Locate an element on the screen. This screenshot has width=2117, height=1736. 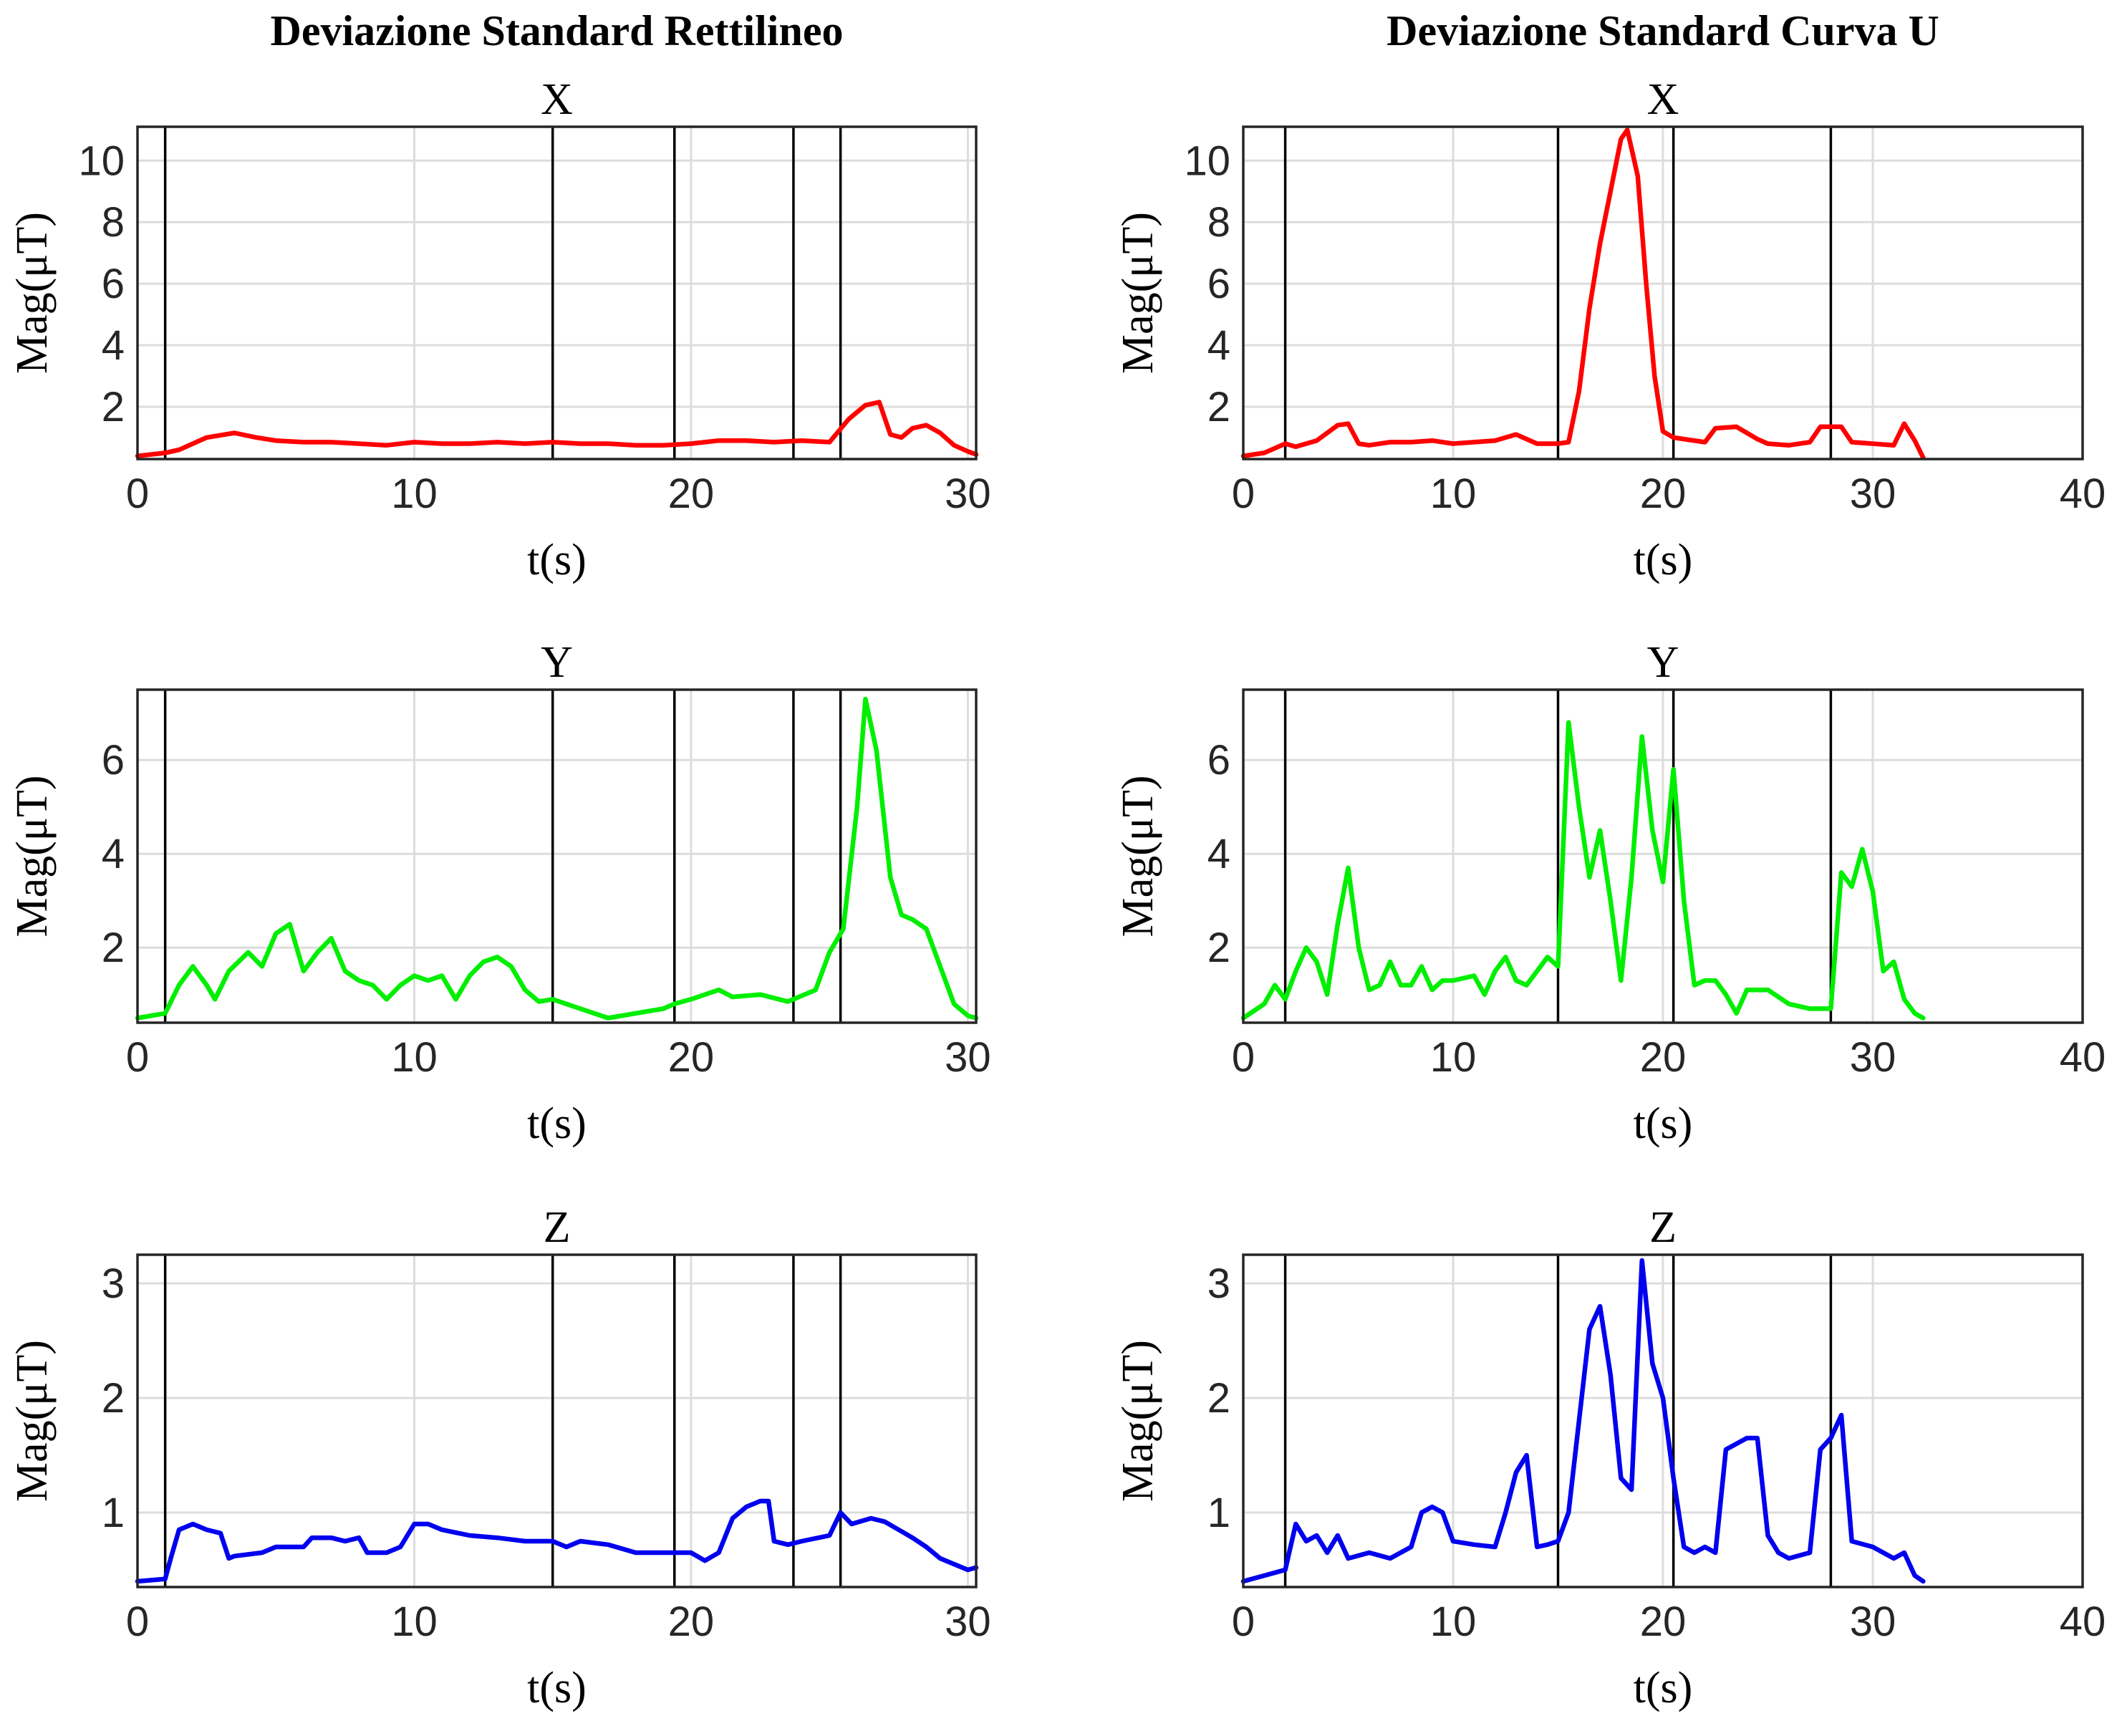
subplot-3: 0 10 20 30 2 4 6 Yt(s) Mag(μT) is located at coordinates (499, 893).